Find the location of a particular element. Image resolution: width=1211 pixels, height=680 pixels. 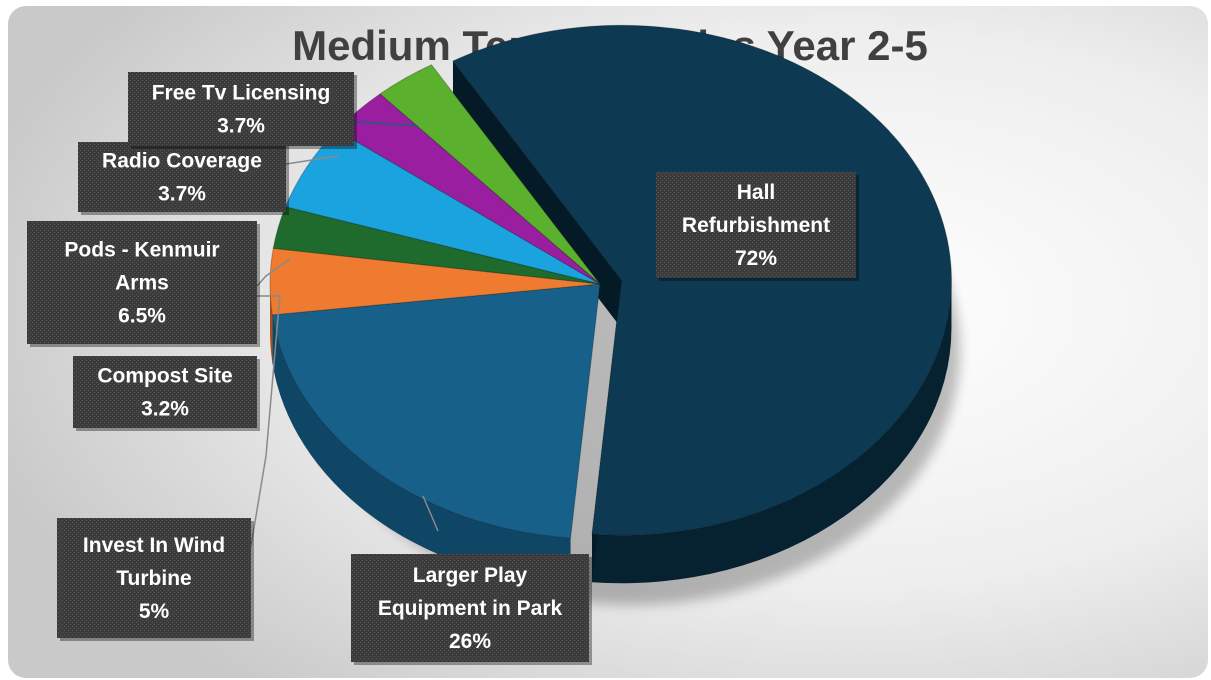

data-label-invest-in-wind-turbine: Invest In Wind Turbine 5% is located at coordinates (155, 579).